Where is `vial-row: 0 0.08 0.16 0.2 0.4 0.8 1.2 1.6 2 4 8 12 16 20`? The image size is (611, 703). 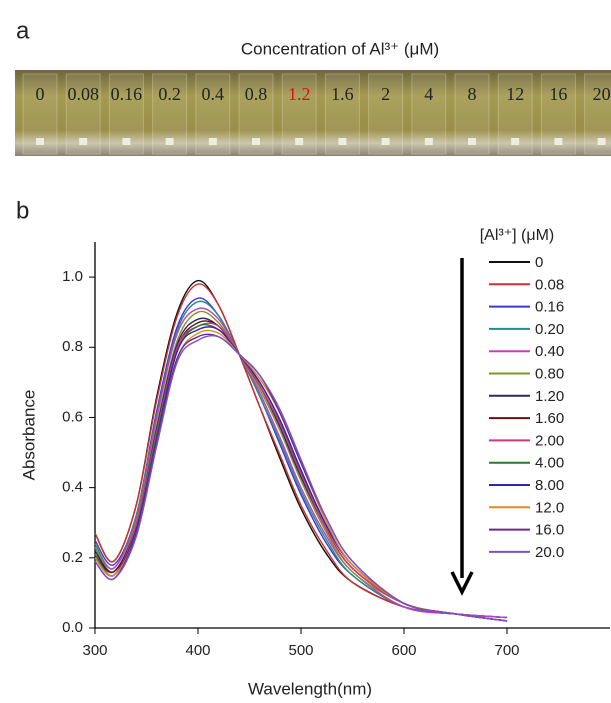
vial-row: 0 0.08 0.16 0.2 0.4 0.8 1.2 1.6 2 4 8 12 16 20 is located at coordinates (316, 114).